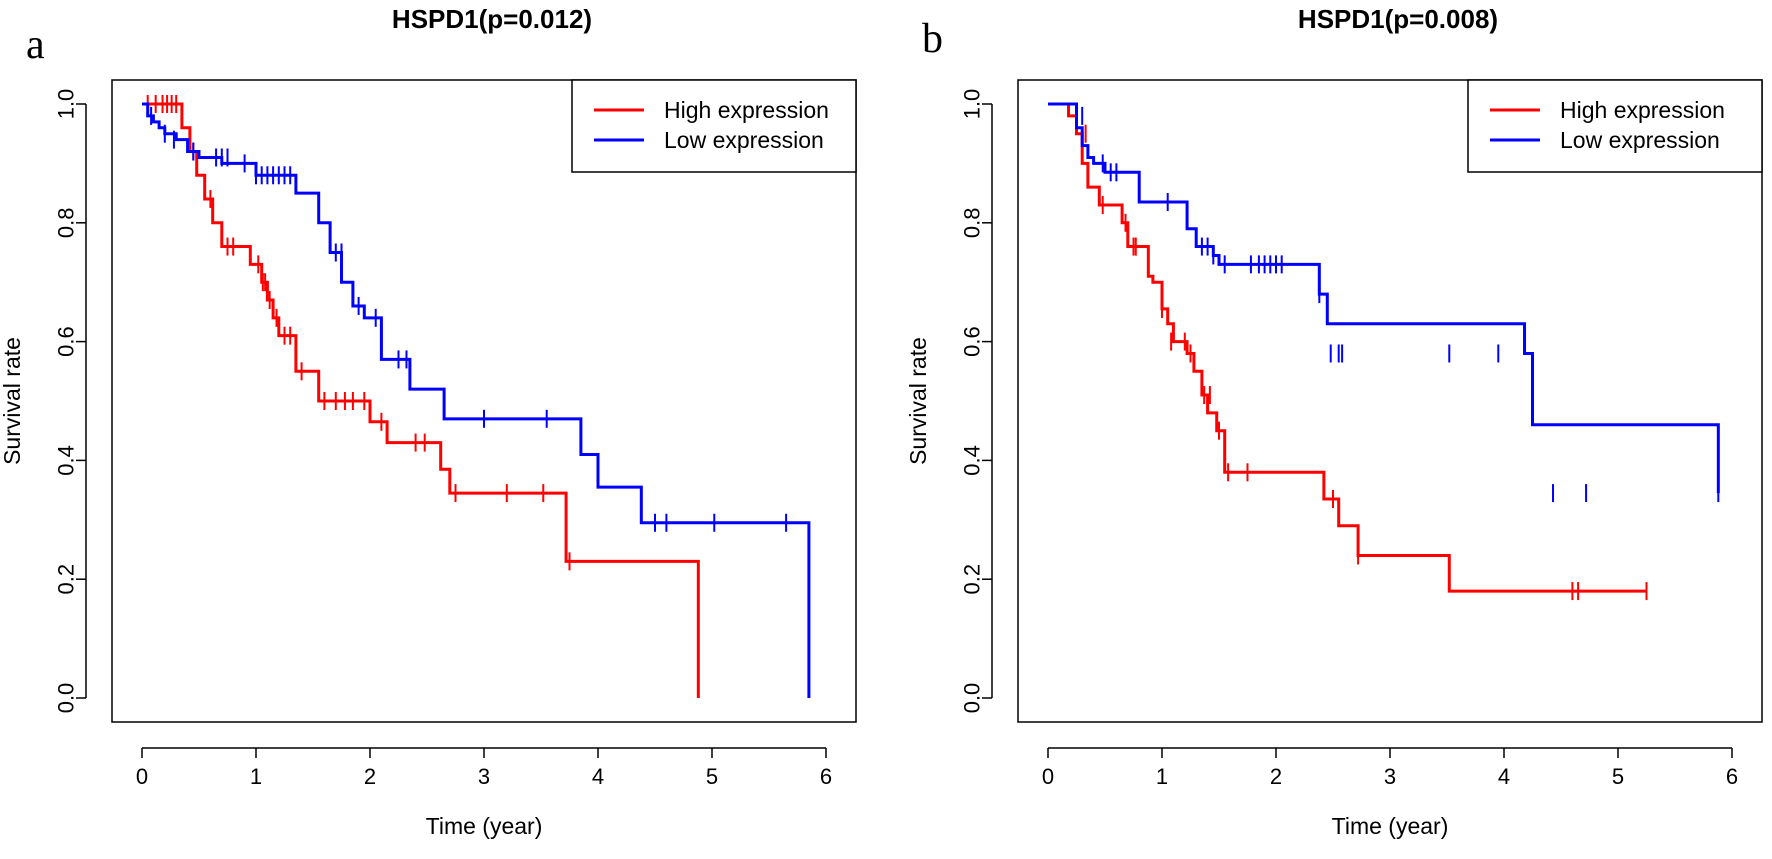 The image size is (1772, 859). What do you see at coordinates (35, 45) in the screenshot?
I see `panel-letter: a` at bounding box center [35, 45].